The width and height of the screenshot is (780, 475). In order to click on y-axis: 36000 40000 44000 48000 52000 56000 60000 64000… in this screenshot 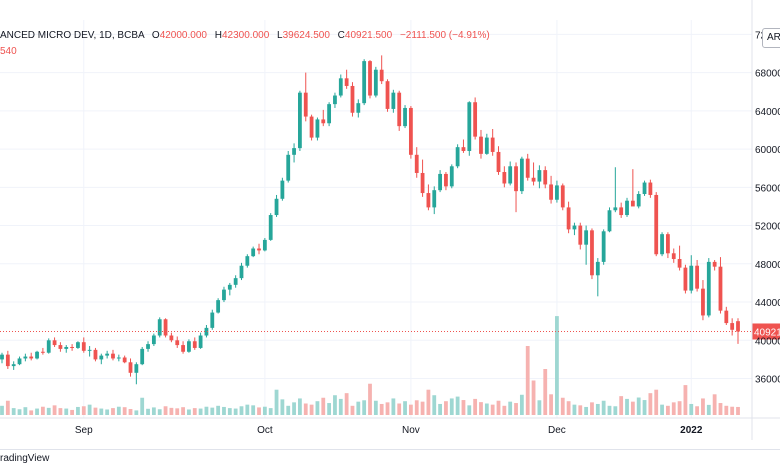, I will do `click(765, 220)`.